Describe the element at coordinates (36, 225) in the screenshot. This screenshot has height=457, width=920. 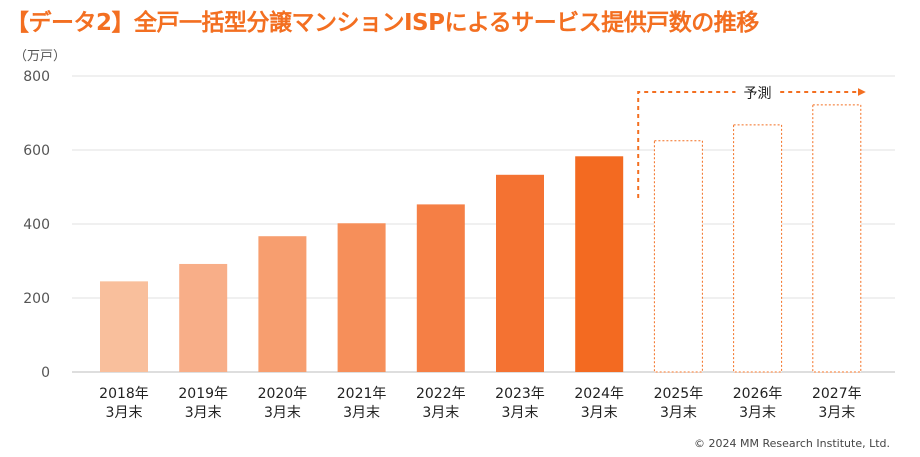
I see `y-tick-label: 400` at that location.